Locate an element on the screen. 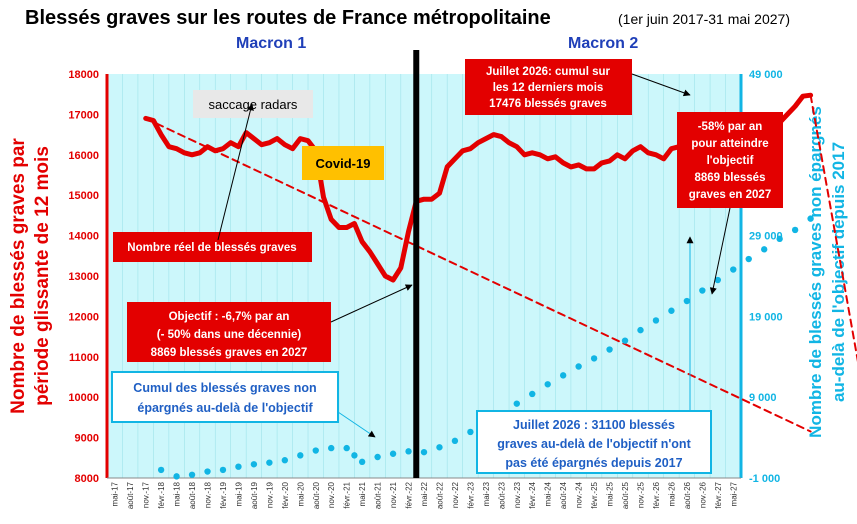 The width and height of the screenshot is (857, 524). x-tick-label: nov.-22 is located at coordinates (455, 494).